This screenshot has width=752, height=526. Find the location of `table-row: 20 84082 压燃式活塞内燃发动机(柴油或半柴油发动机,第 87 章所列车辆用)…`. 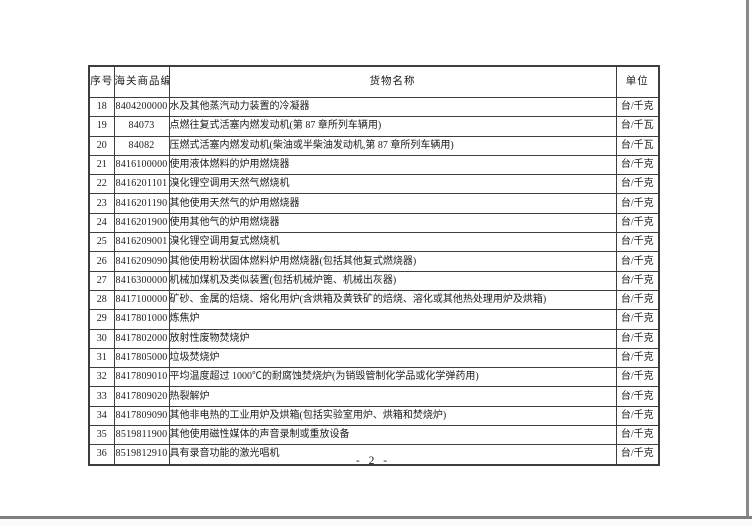

table-row: 20 84082 压燃式活塞内燃发动机(柴油或半柴油发动机,第 87 章所列车辆用)… is located at coordinates (374, 145).